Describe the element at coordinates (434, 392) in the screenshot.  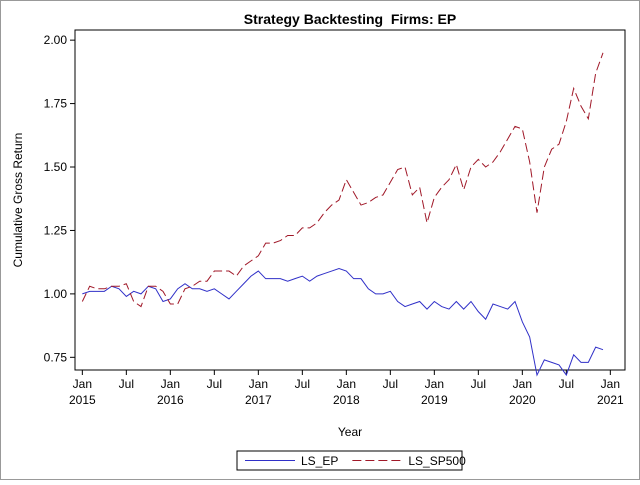
I see `x-tick-label: Jan 2019` at that location.